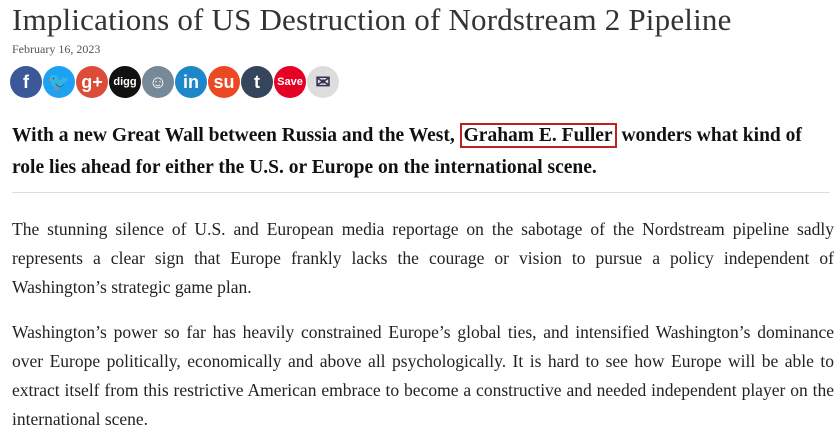 Image resolution: width=840 pixels, height=439 pixels. What do you see at coordinates (125, 82) in the screenshot?
I see `digg-icon: digg` at bounding box center [125, 82].